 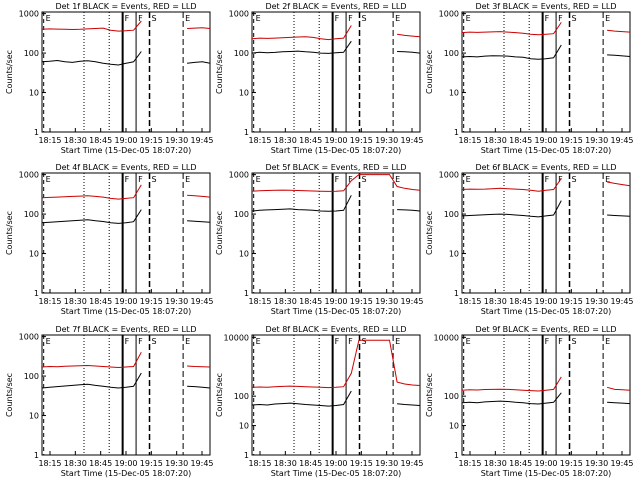 I want to click on panel-9-xtick-label-3: 19:00, so click(x=545, y=463).